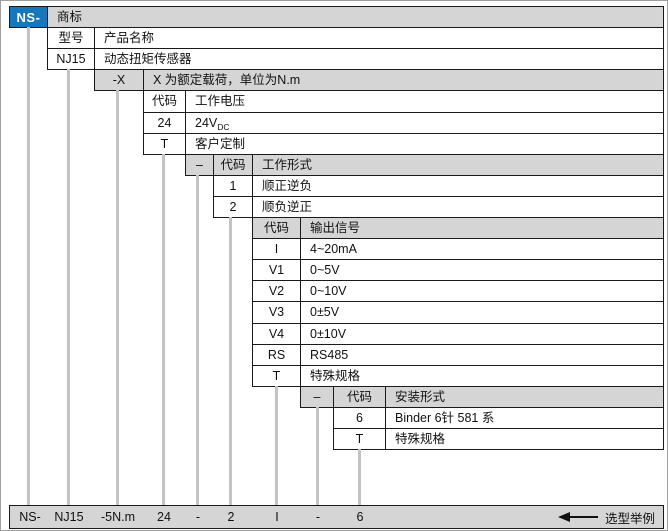 Image resolution: width=668 pixels, height=531 pixels. Describe the element at coordinates (231, 517) in the screenshot. I see `example-value: 2` at that location.